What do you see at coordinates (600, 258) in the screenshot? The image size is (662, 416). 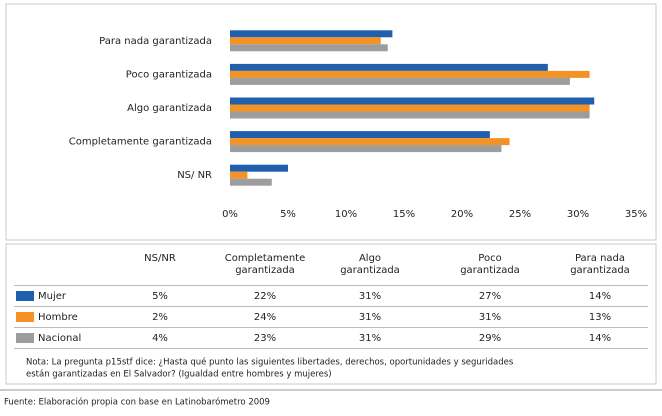 I see `table-header: Para nada` at bounding box center [600, 258].